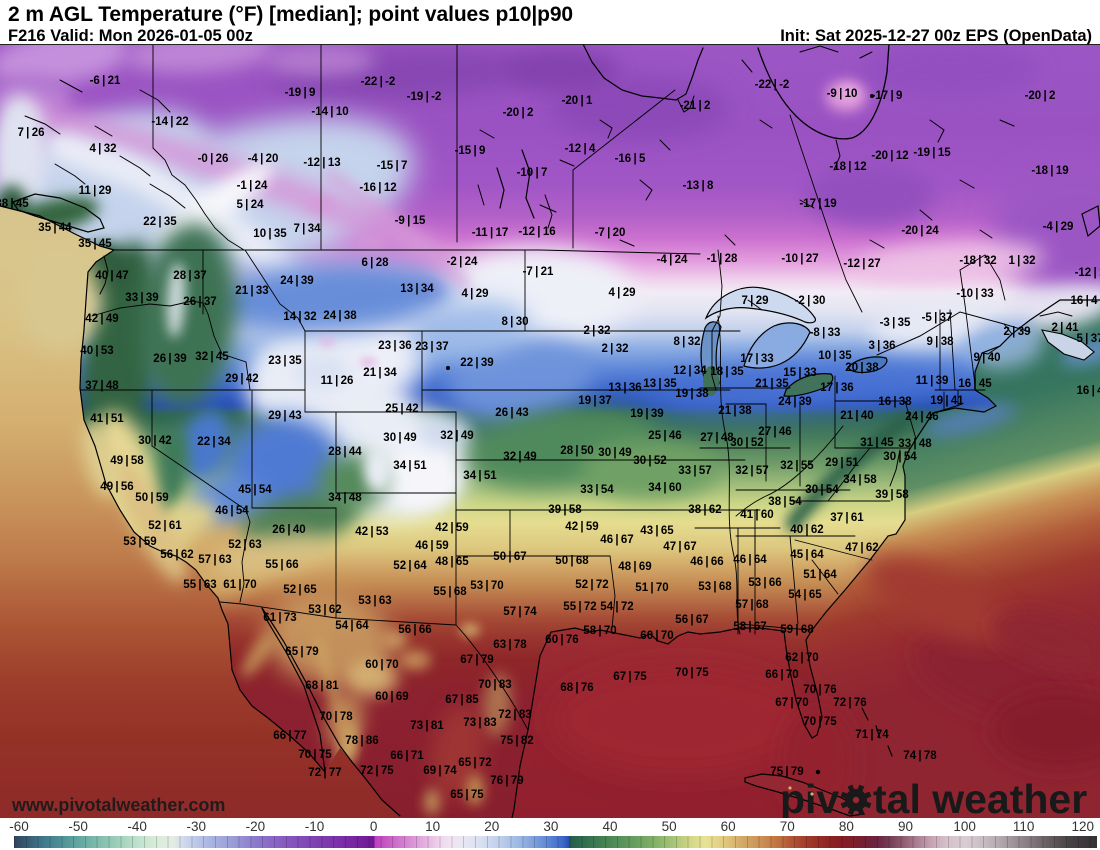  I want to click on svg-text: 4 | 29, so click(474, 294).